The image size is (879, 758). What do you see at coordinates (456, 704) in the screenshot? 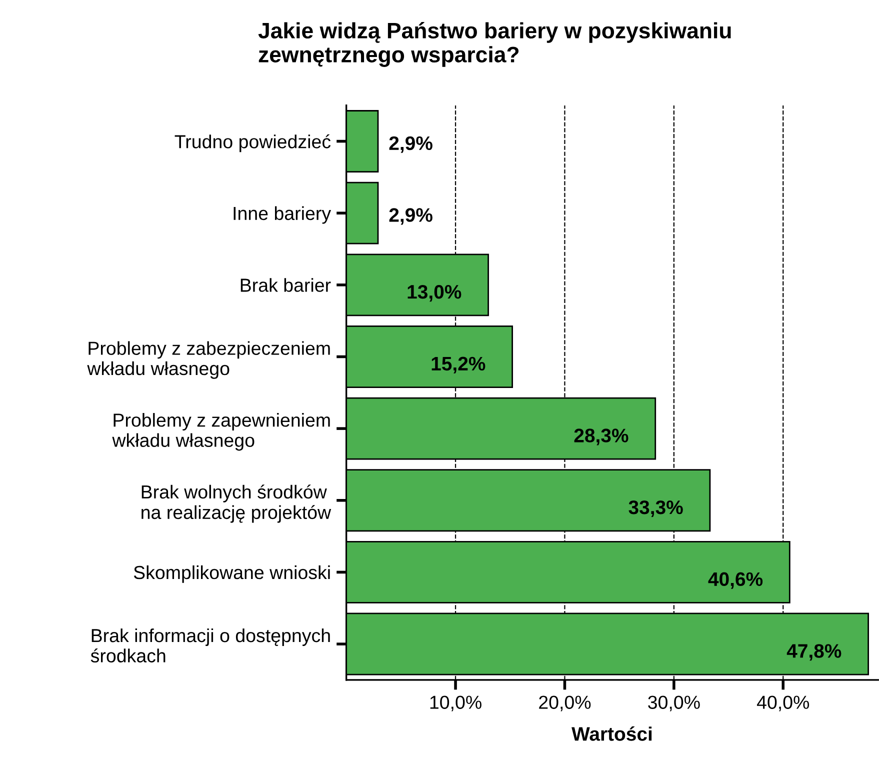
I see `x-tick-label: 10,0%` at bounding box center [456, 704].